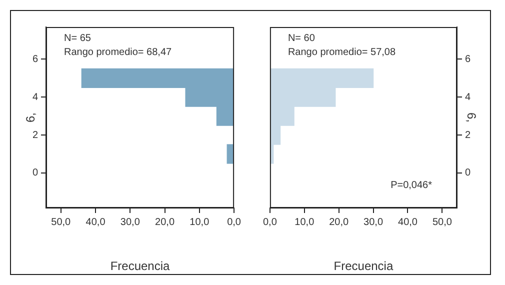 The image size is (505, 285). I want to click on annotation: P=0,046*, so click(411, 185).